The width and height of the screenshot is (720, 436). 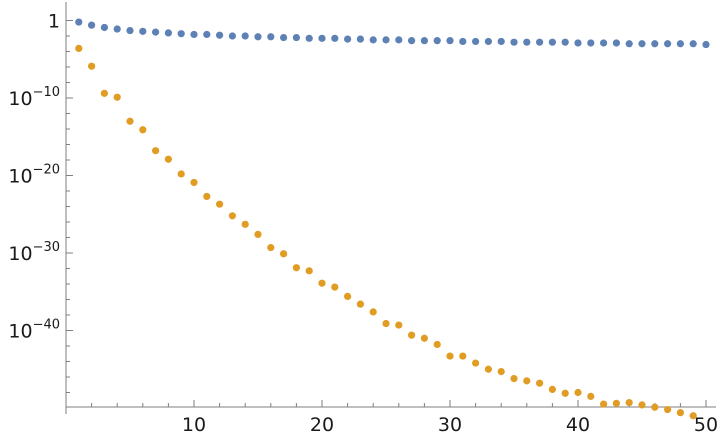 What do you see at coordinates (706, 425) in the screenshot?
I see `x-tick-label: 50` at bounding box center [706, 425].